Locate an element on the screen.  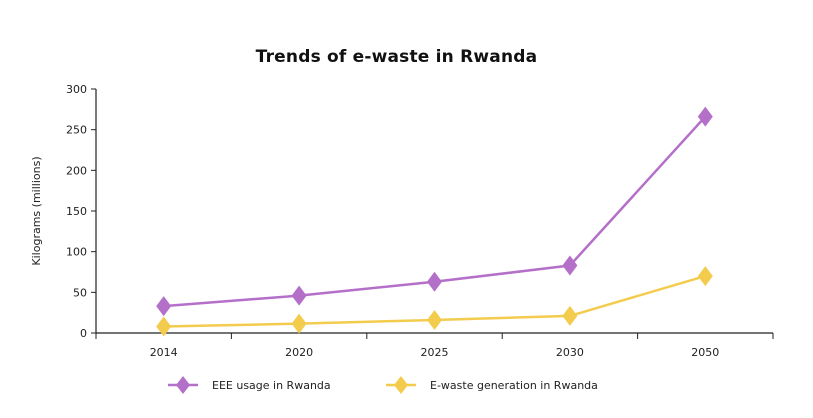
y-tick-label: 200 is located at coordinates (76, 170).